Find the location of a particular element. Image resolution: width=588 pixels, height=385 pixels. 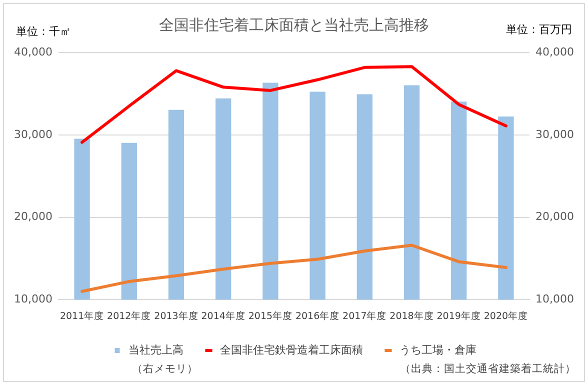

x-tick-label: 2014年度 is located at coordinates (223, 316).